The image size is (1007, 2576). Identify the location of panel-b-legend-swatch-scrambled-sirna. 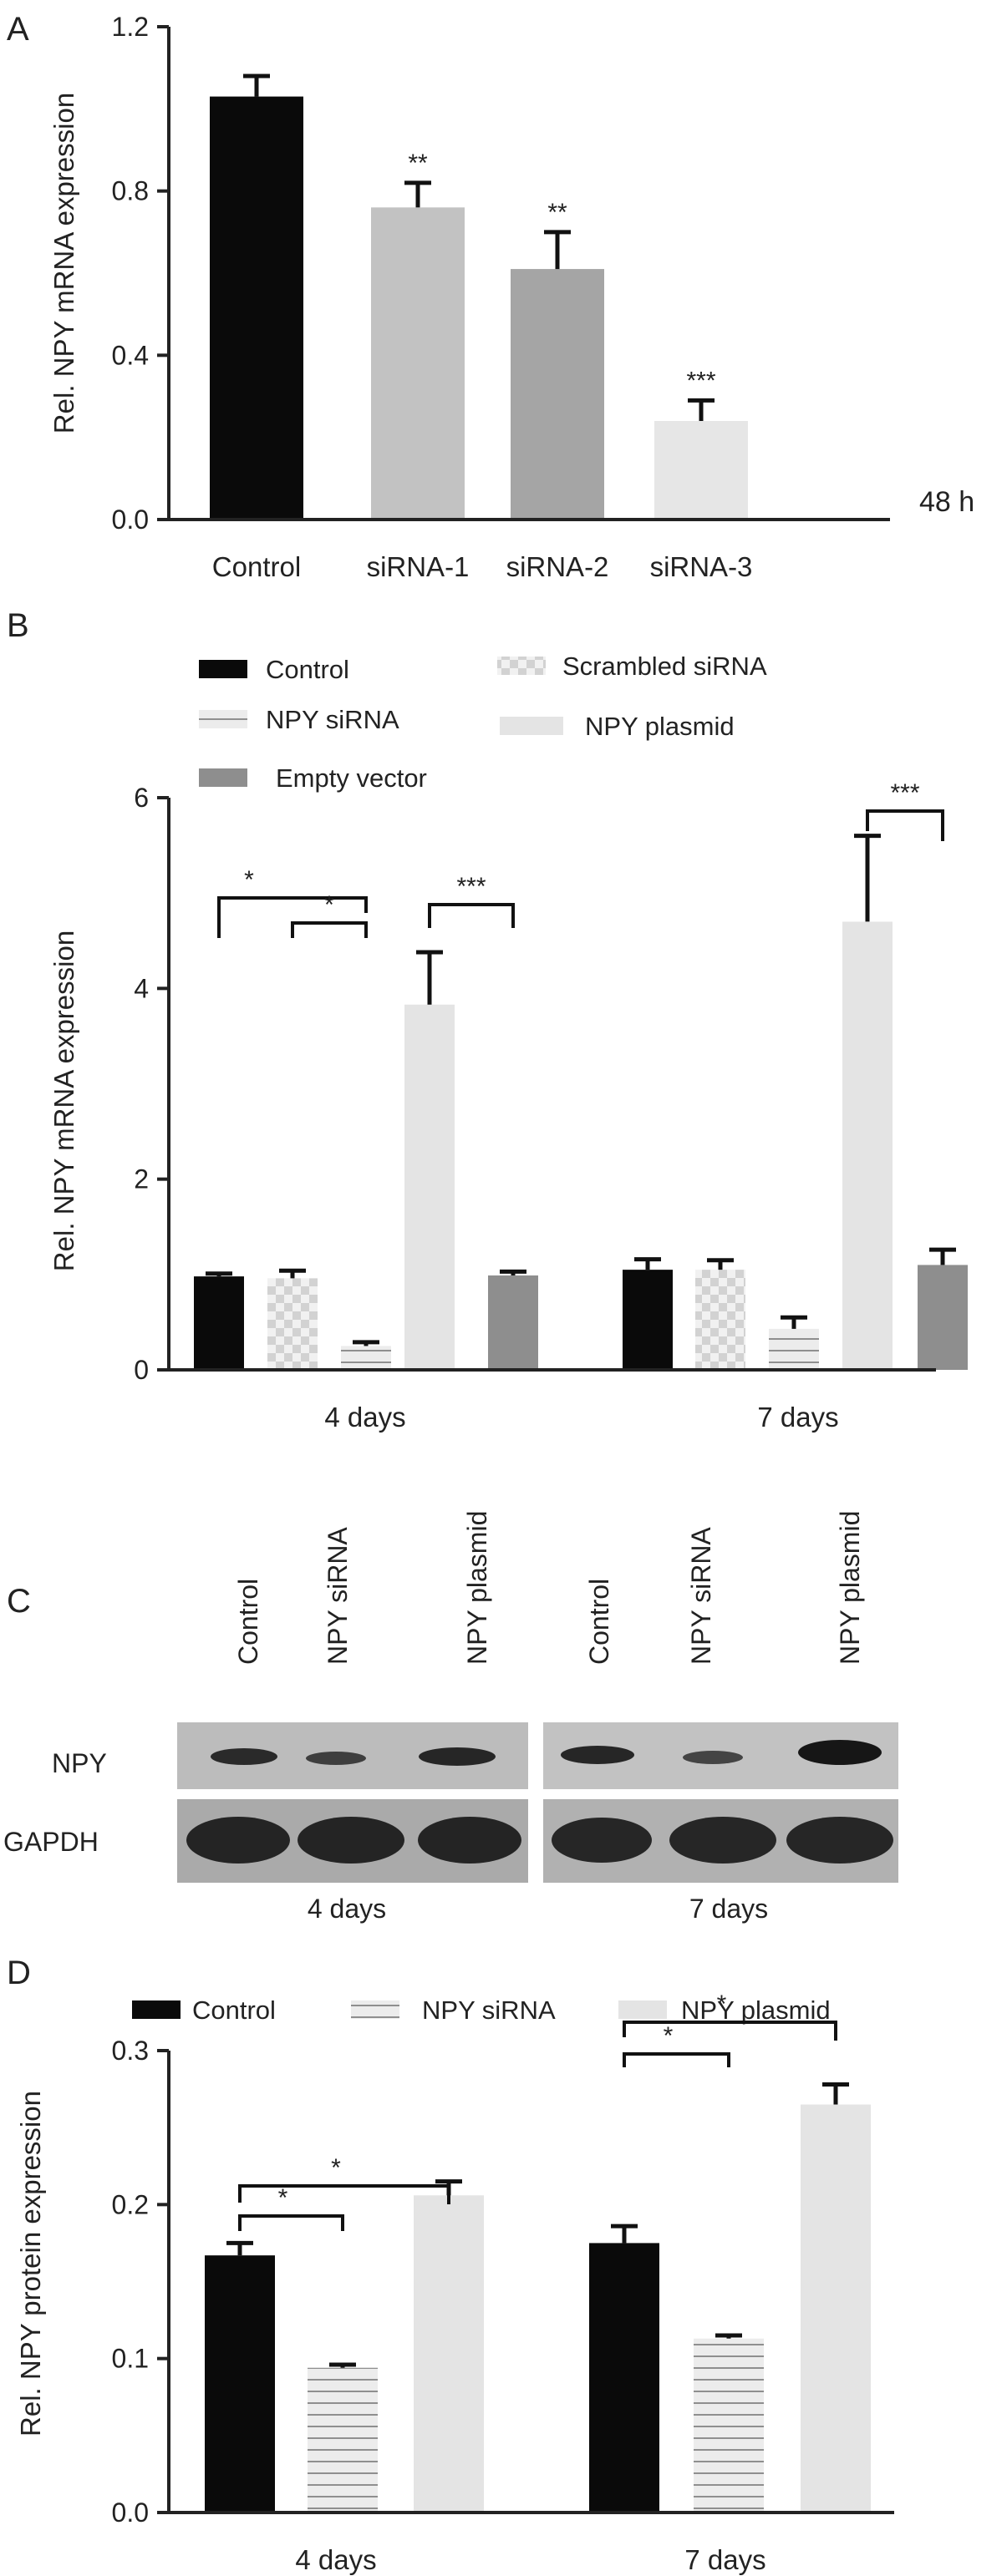
(521, 666).